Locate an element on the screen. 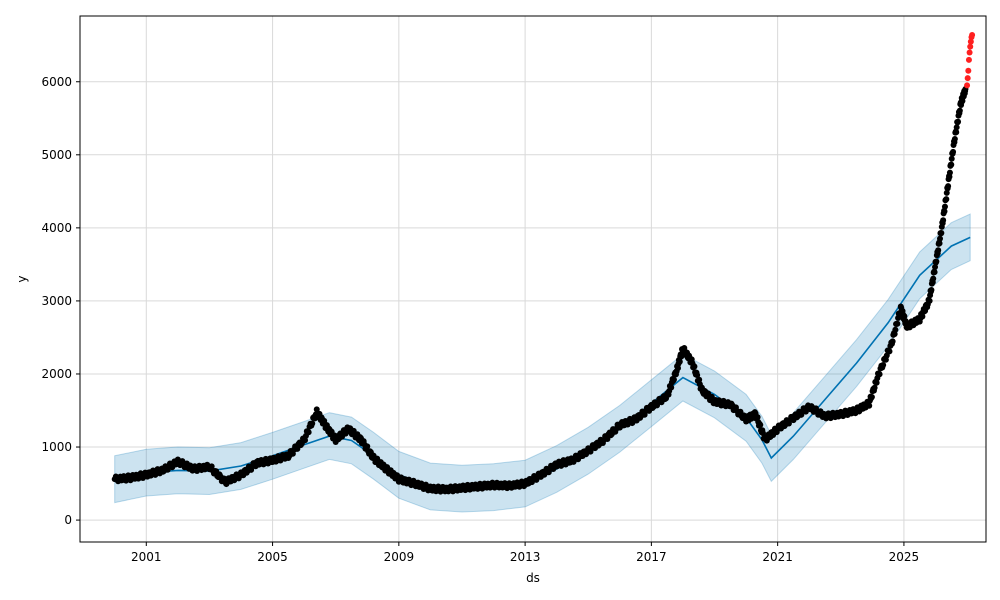 This screenshot has height=600, width=1000. y-axis-label: y is located at coordinates (22, 278).